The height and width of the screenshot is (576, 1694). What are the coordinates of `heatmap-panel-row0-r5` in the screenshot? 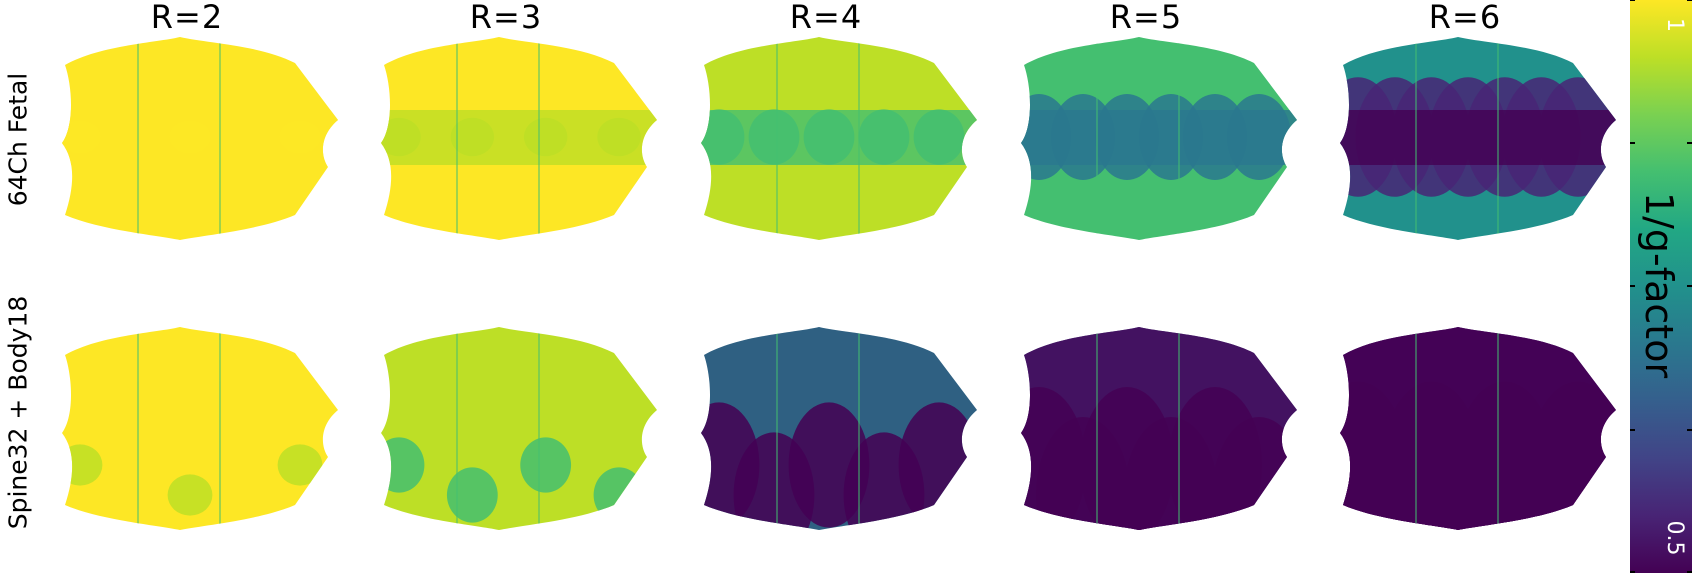 It's located at (1141, 137).